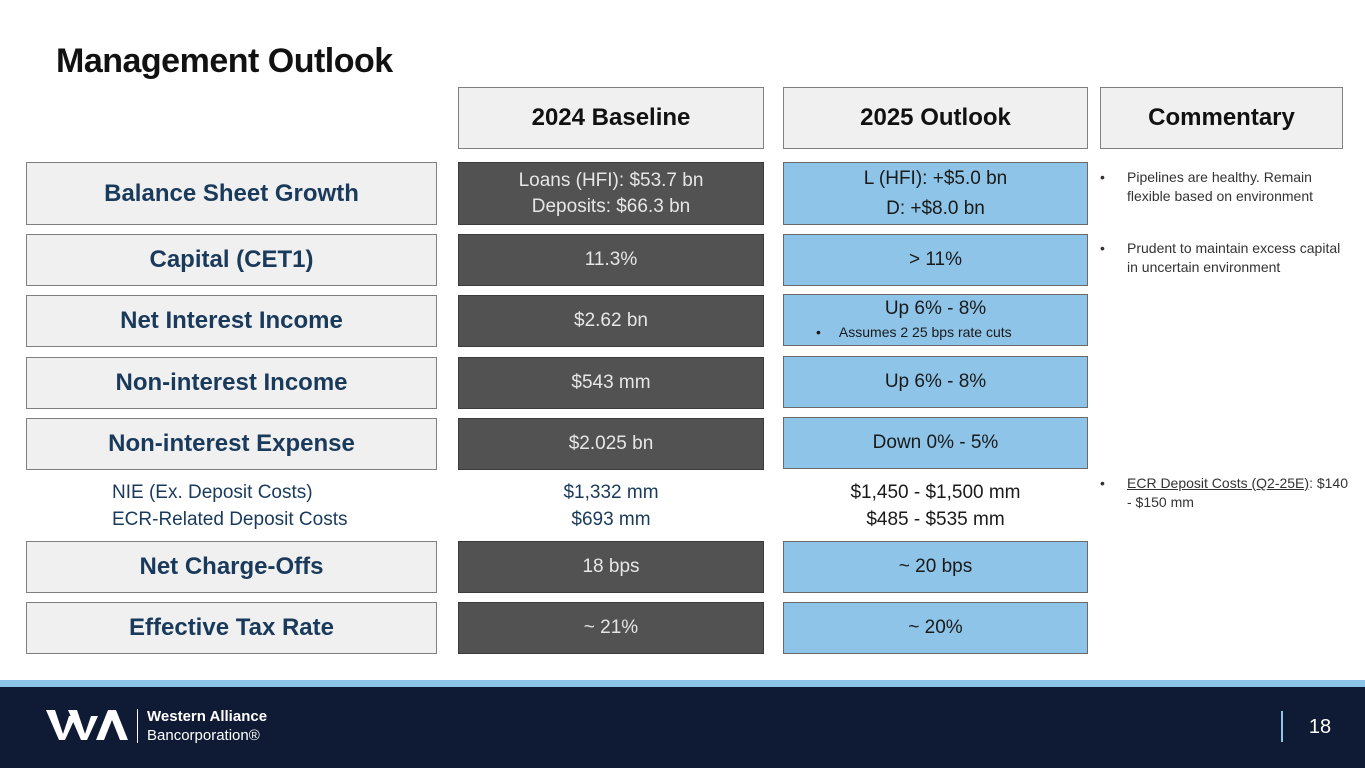  I want to click on baseline-deposits: Deposits: $66.3 bn, so click(611, 206).